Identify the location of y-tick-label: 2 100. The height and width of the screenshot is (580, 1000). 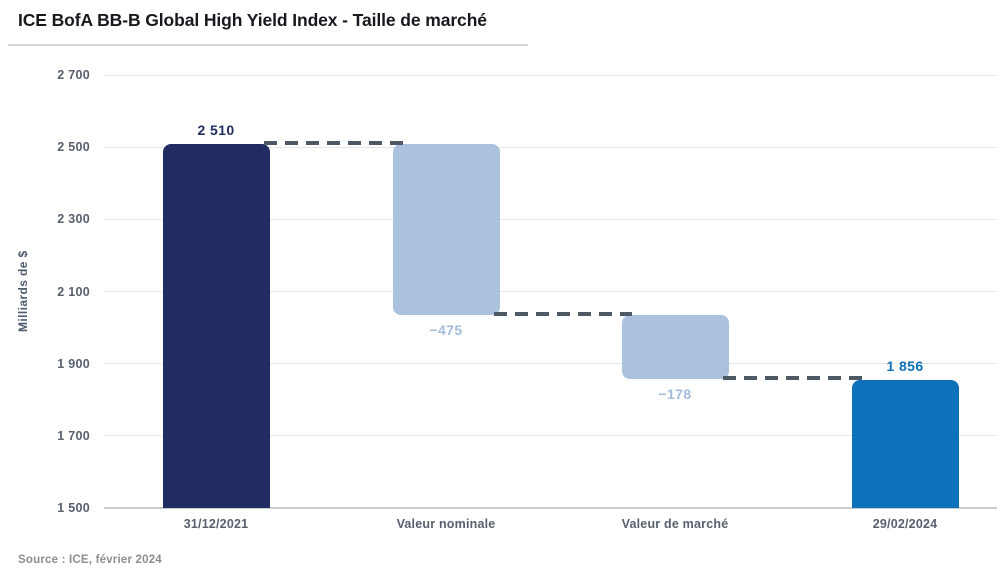
(73, 291).